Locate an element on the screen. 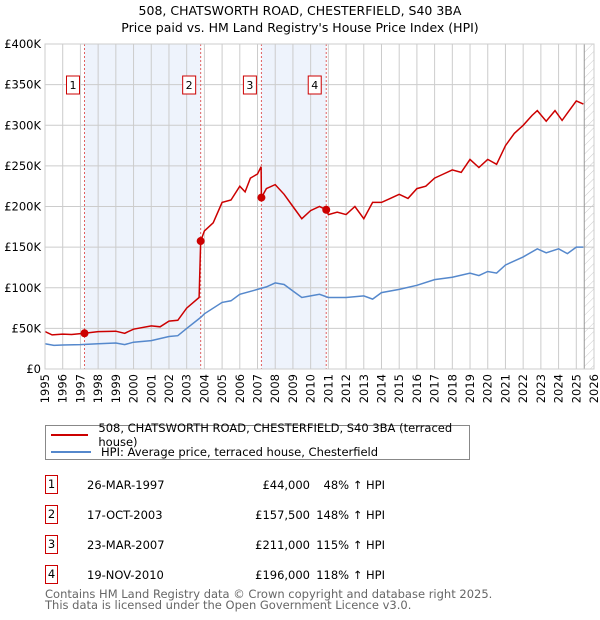 The width and height of the screenshot is (600, 620). x-tick-label: 2005 is located at coordinates (222, 388).